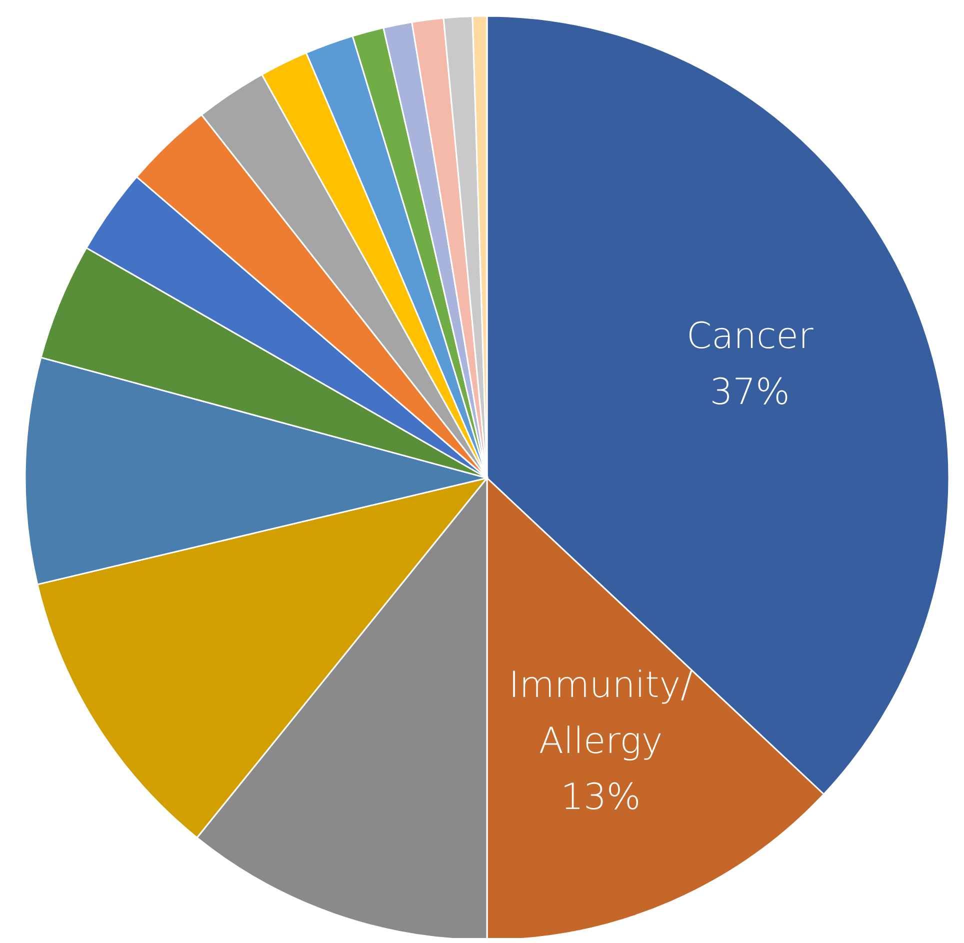 The width and height of the screenshot is (964, 943). What do you see at coordinates (750, 392) in the screenshot?
I see `data-label: 37%` at bounding box center [750, 392].